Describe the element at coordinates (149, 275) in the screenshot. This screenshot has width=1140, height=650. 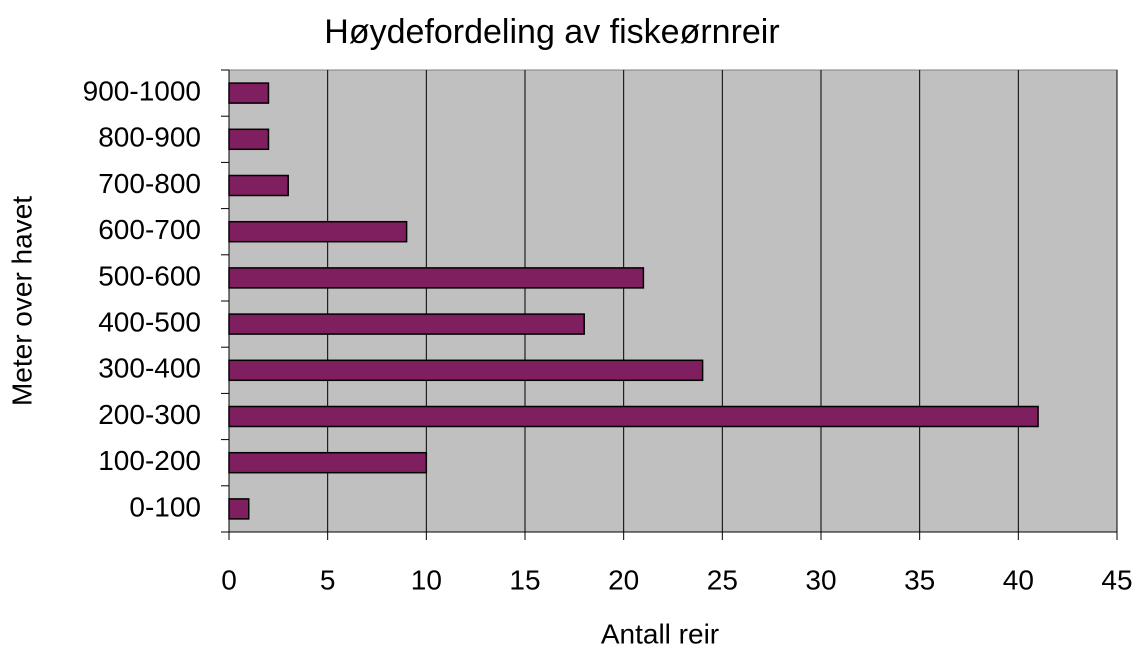
I see `y-tick-label: 500-600` at that location.